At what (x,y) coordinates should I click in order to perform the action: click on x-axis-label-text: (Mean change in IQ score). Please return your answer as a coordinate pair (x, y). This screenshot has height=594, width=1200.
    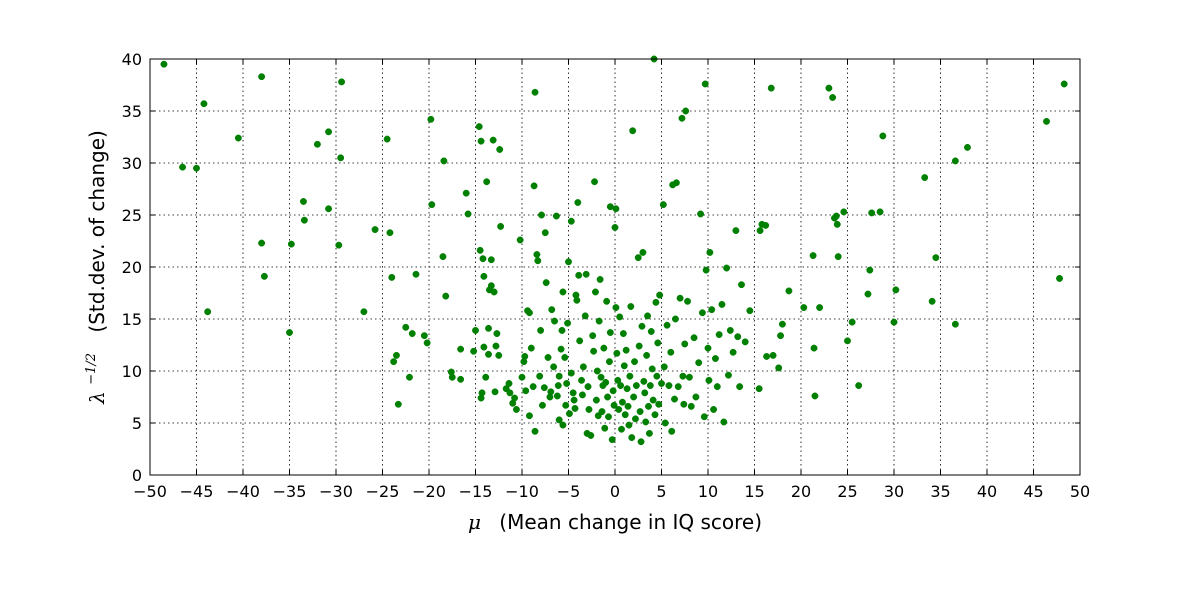
    Looking at the image, I should click on (630, 522).